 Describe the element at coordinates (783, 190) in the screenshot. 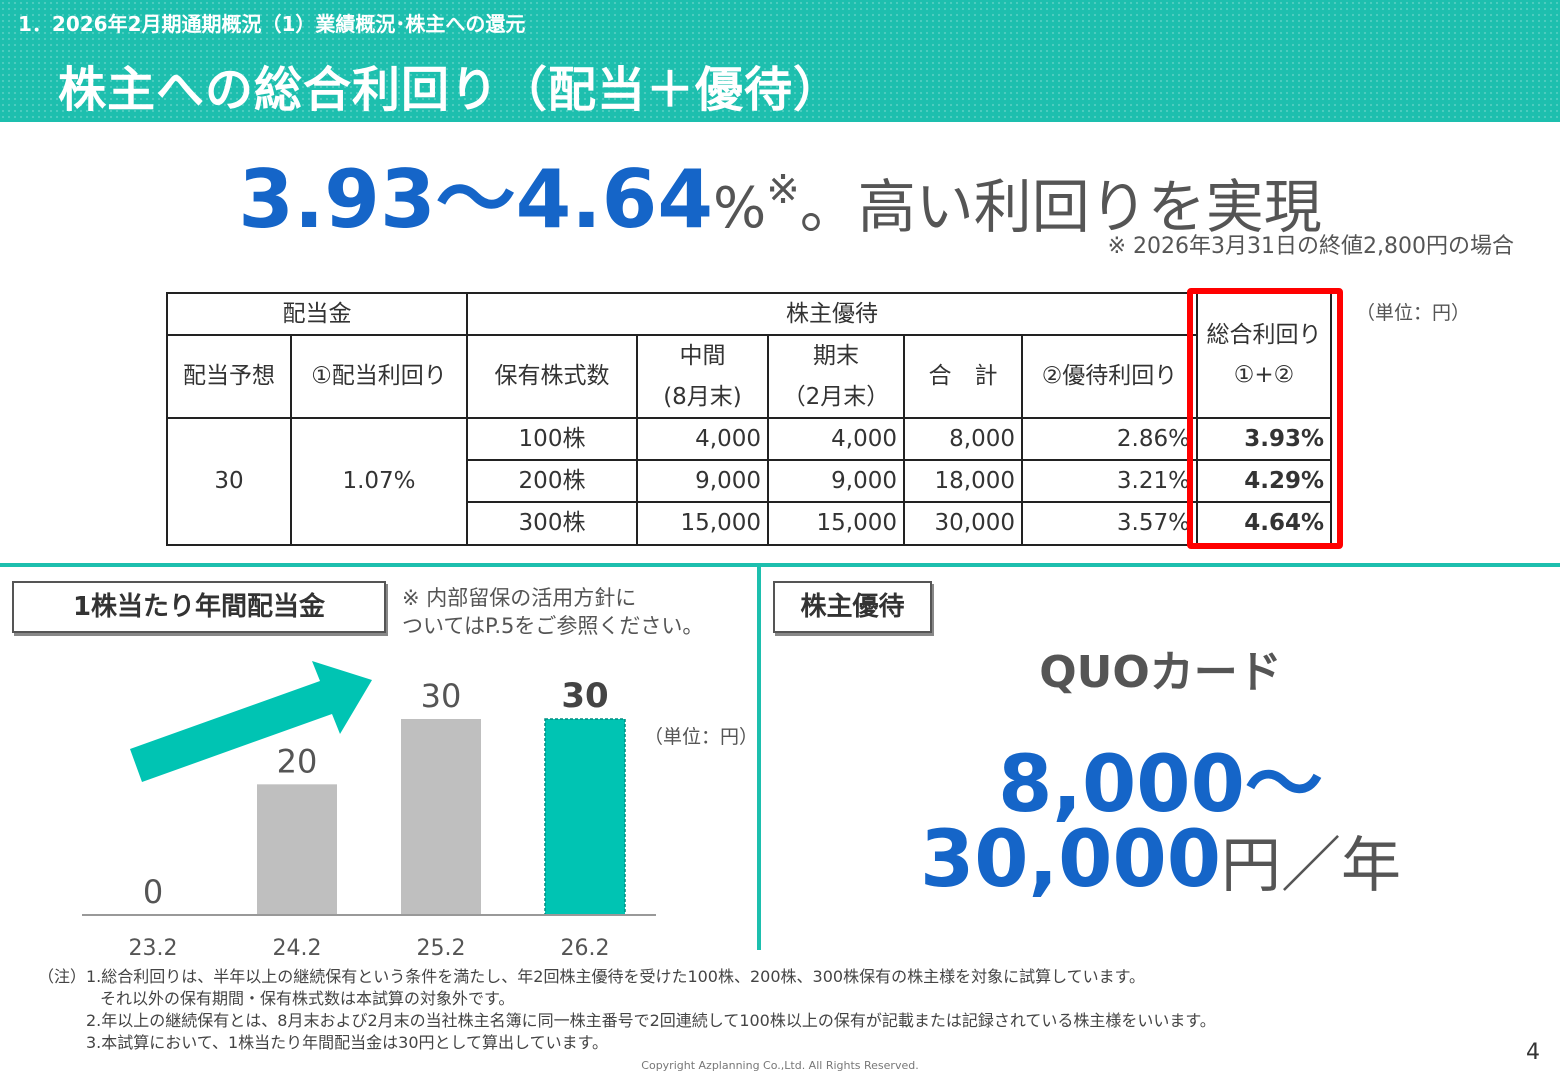

I see `headline-note-mark: ※` at that location.